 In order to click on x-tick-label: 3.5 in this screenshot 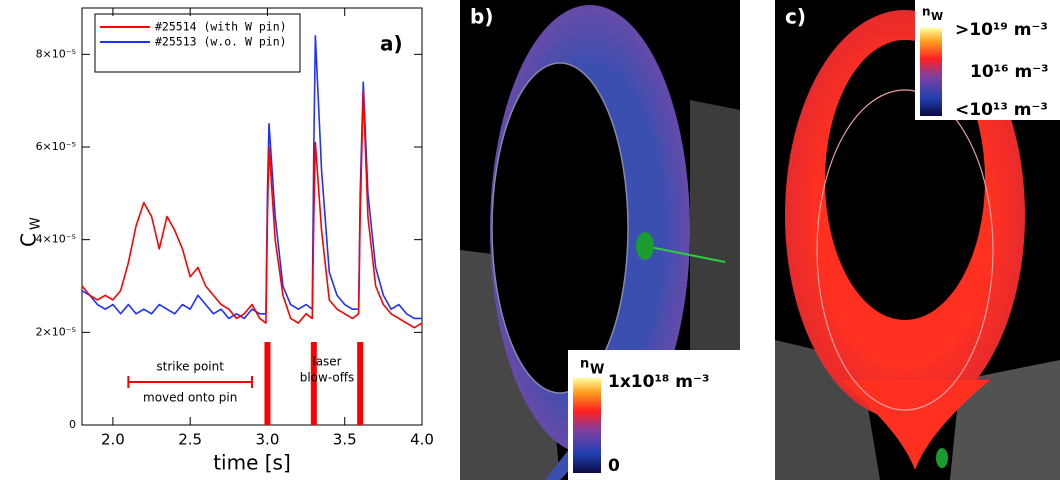, I will do `click(345, 440)`.